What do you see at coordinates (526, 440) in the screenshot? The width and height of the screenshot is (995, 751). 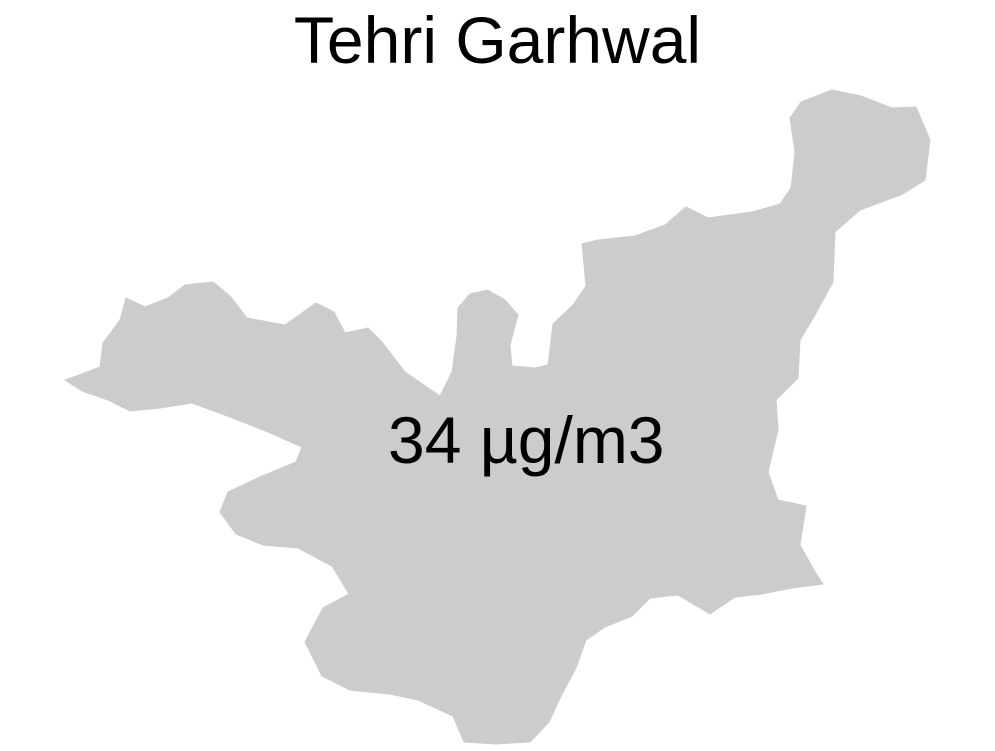 I see `pollution-value-label: 34 µg/m3` at bounding box center [526, 440].